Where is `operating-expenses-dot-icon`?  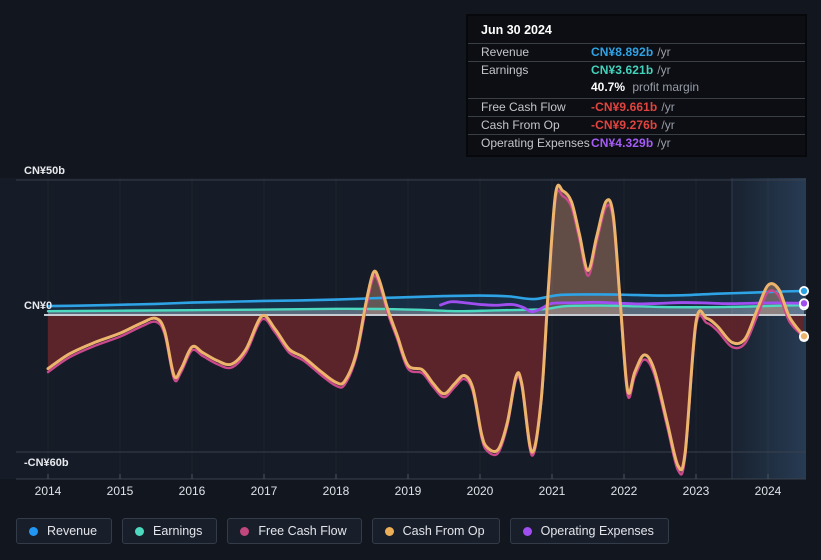 operating-expenses-dot-icon is located at coordinates (527, 531).